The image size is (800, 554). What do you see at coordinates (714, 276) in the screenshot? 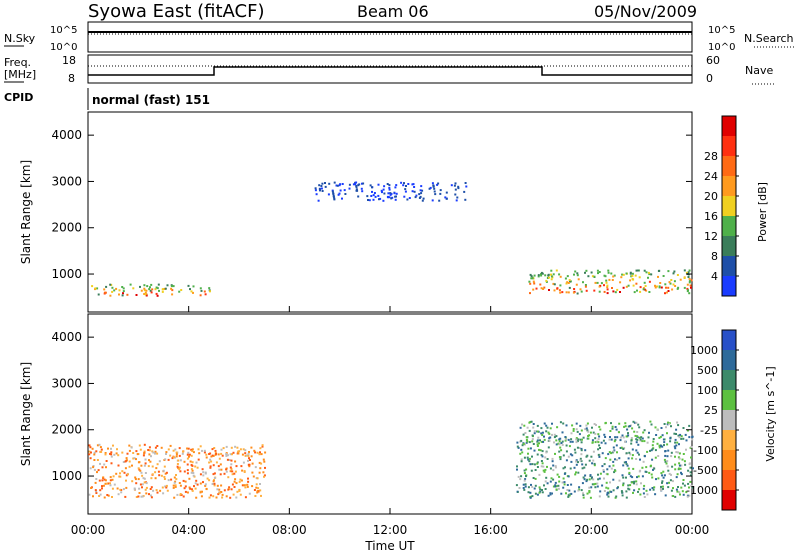
I see `colorbar-tick-label: 4` at bounding box center [714, 276].